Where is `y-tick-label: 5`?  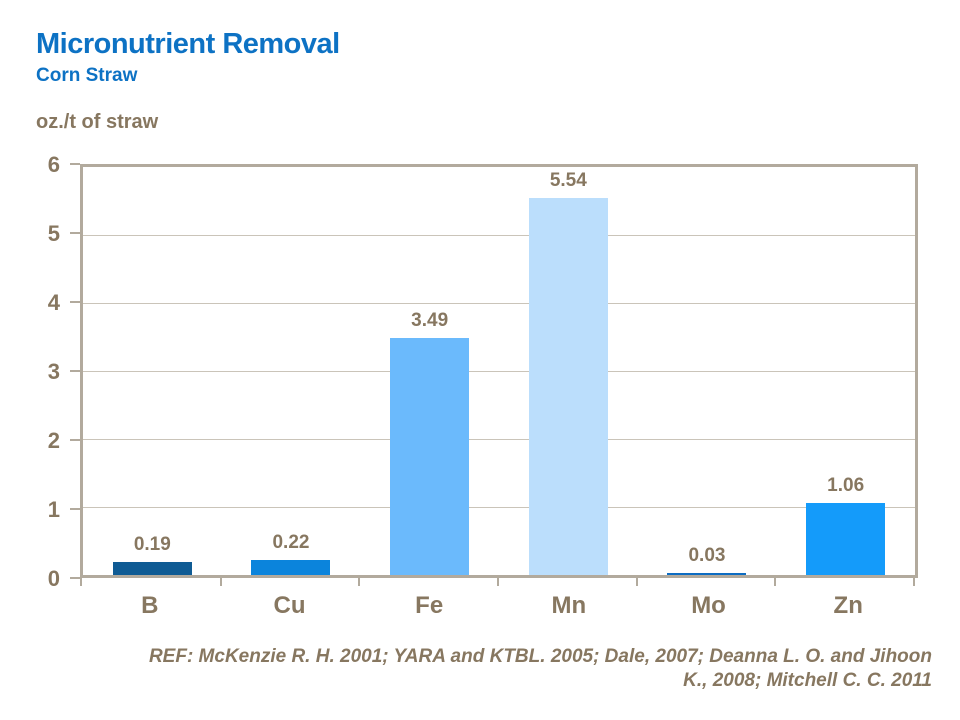
y-tick-label: 5 is located at coordinates (53, 233).